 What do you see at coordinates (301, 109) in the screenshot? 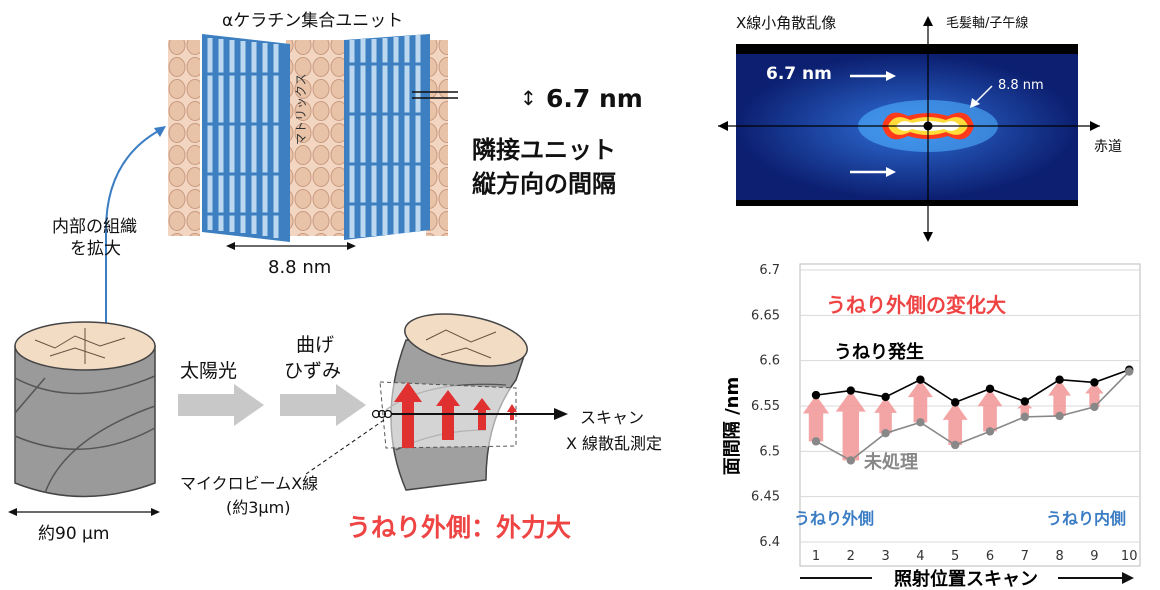
I see `matrix-label: マトリックス` at bounding box center [301, 109].